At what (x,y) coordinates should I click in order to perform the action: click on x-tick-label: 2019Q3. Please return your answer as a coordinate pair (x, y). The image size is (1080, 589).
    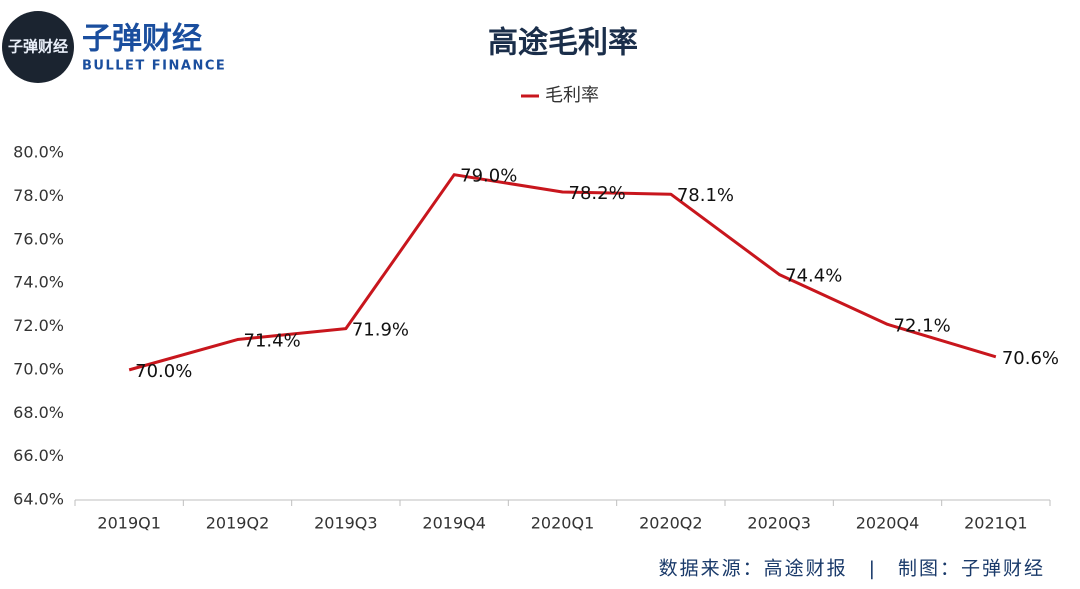
    Looking at the image, I should click on (346, 523).